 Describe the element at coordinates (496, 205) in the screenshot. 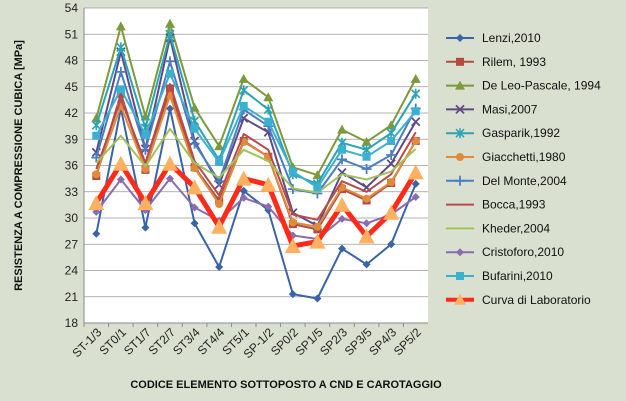

I see `legend-item: Bocca,1993` at that location.